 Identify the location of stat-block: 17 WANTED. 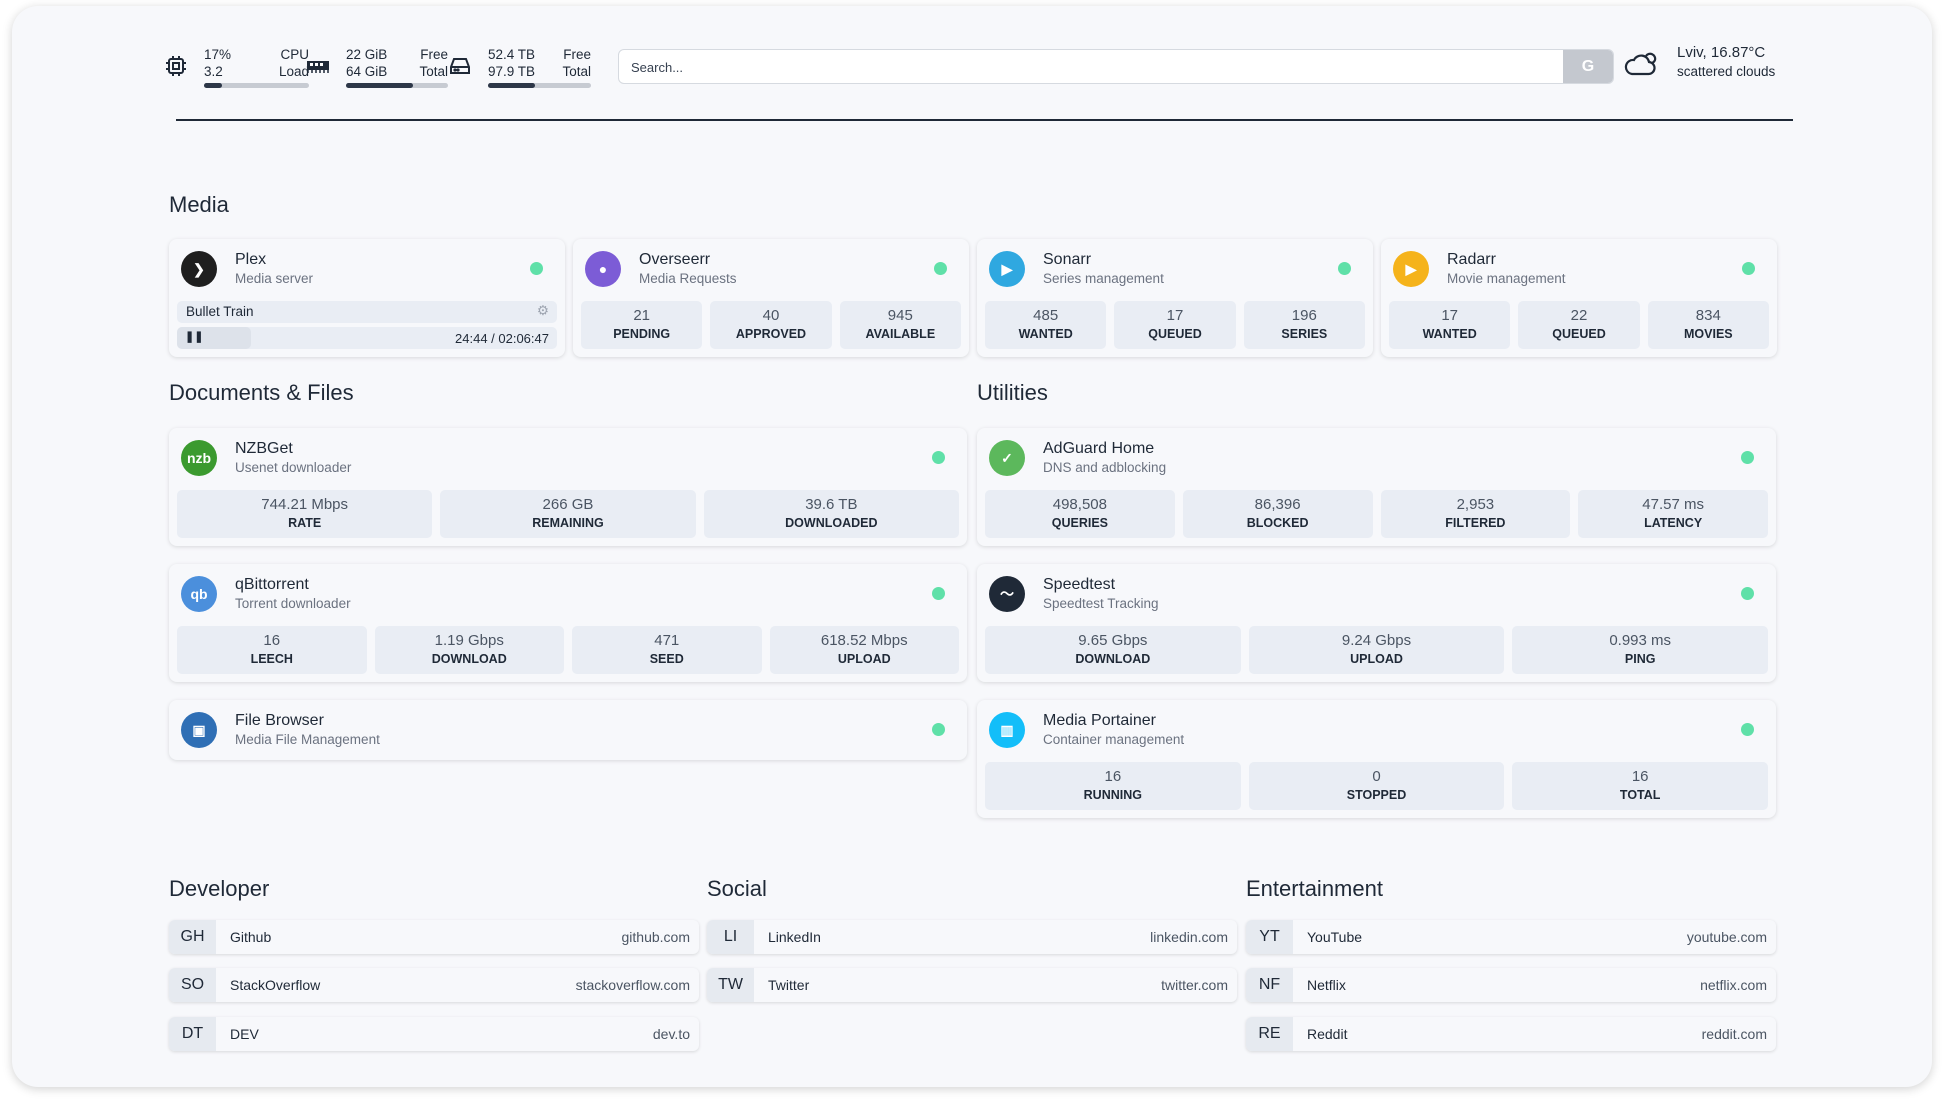
(1450, 325).